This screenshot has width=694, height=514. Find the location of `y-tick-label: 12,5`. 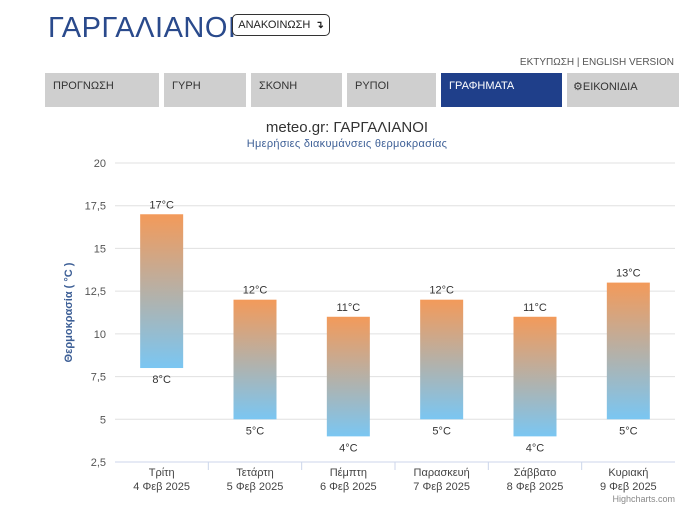

y-tick-label: 12,5 is located at coordinates (95, 292).